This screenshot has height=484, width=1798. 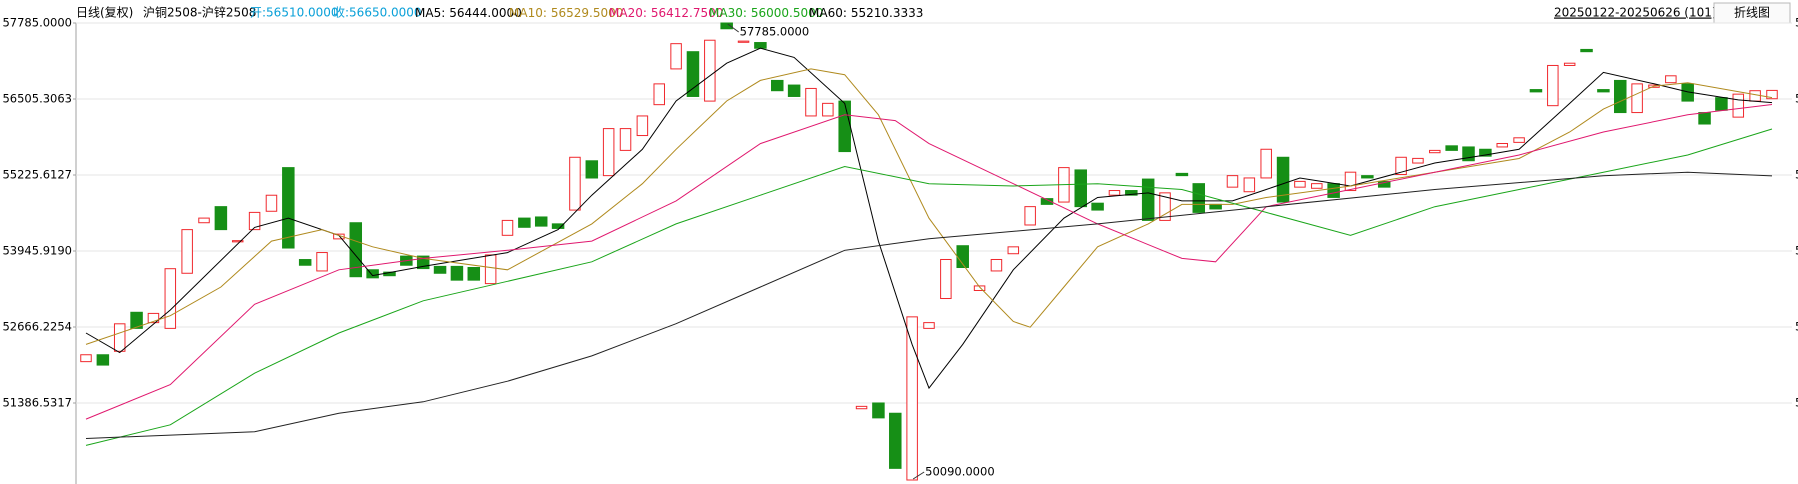 What do you see at coordinates (828, 13) in the screenshot?
I see `legend-name: MA60:` at bounding box center [828, 13].